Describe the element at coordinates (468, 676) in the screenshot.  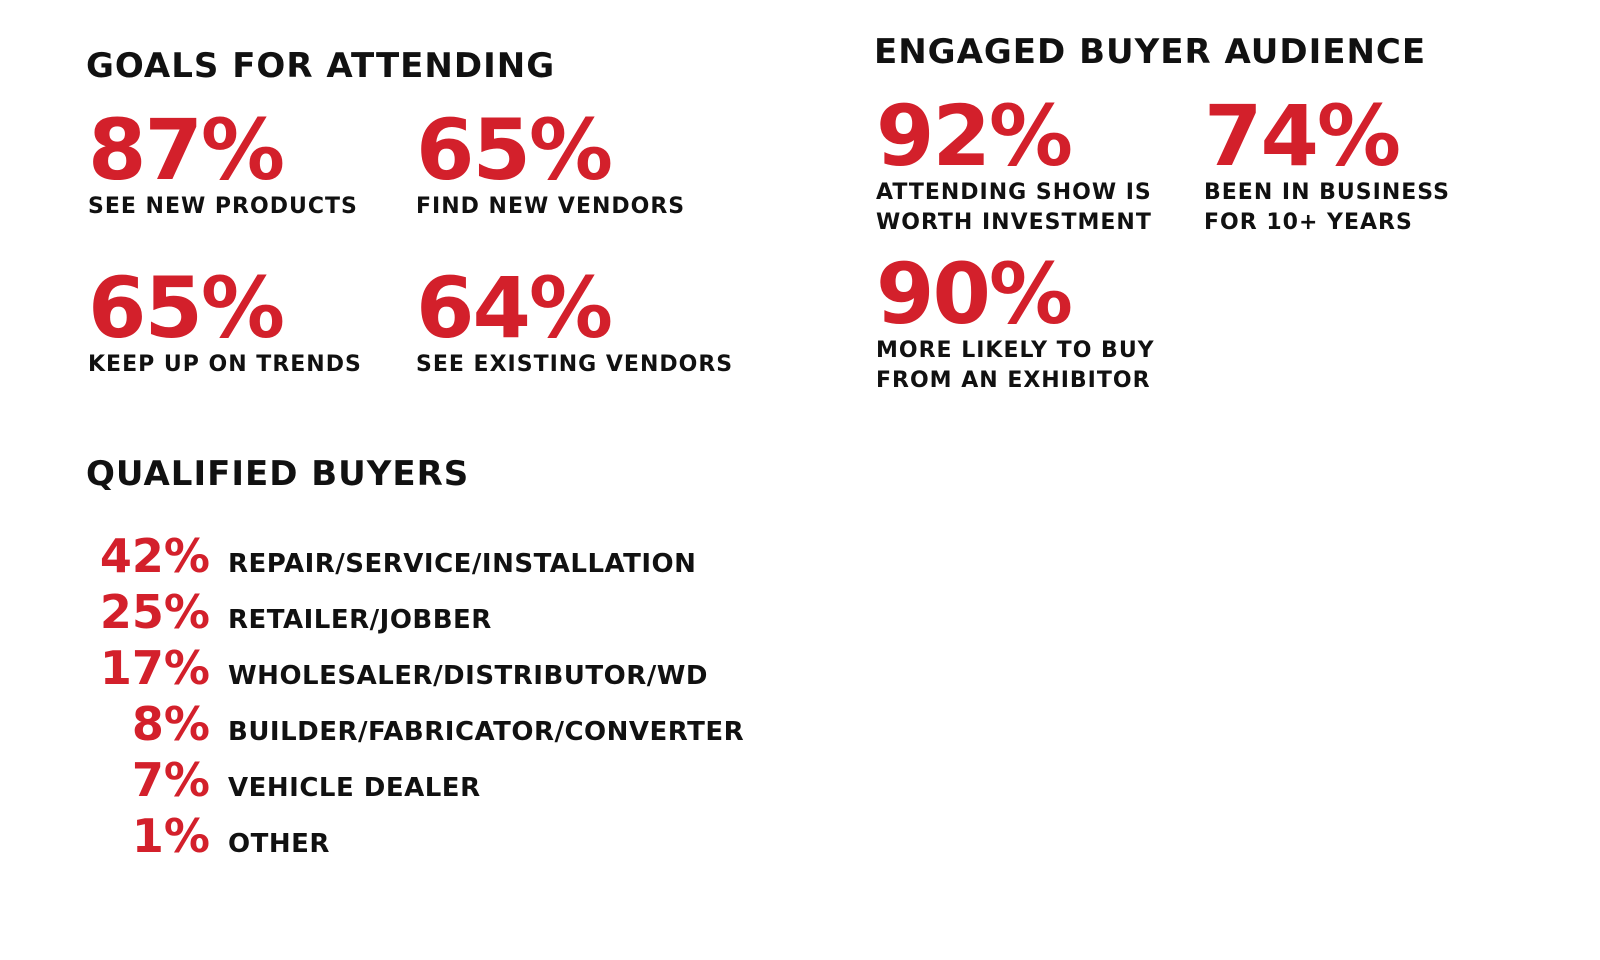
I see `qualified-buyer-label: WHOLESALER/DISTRIBUTOR/WD` at that location.